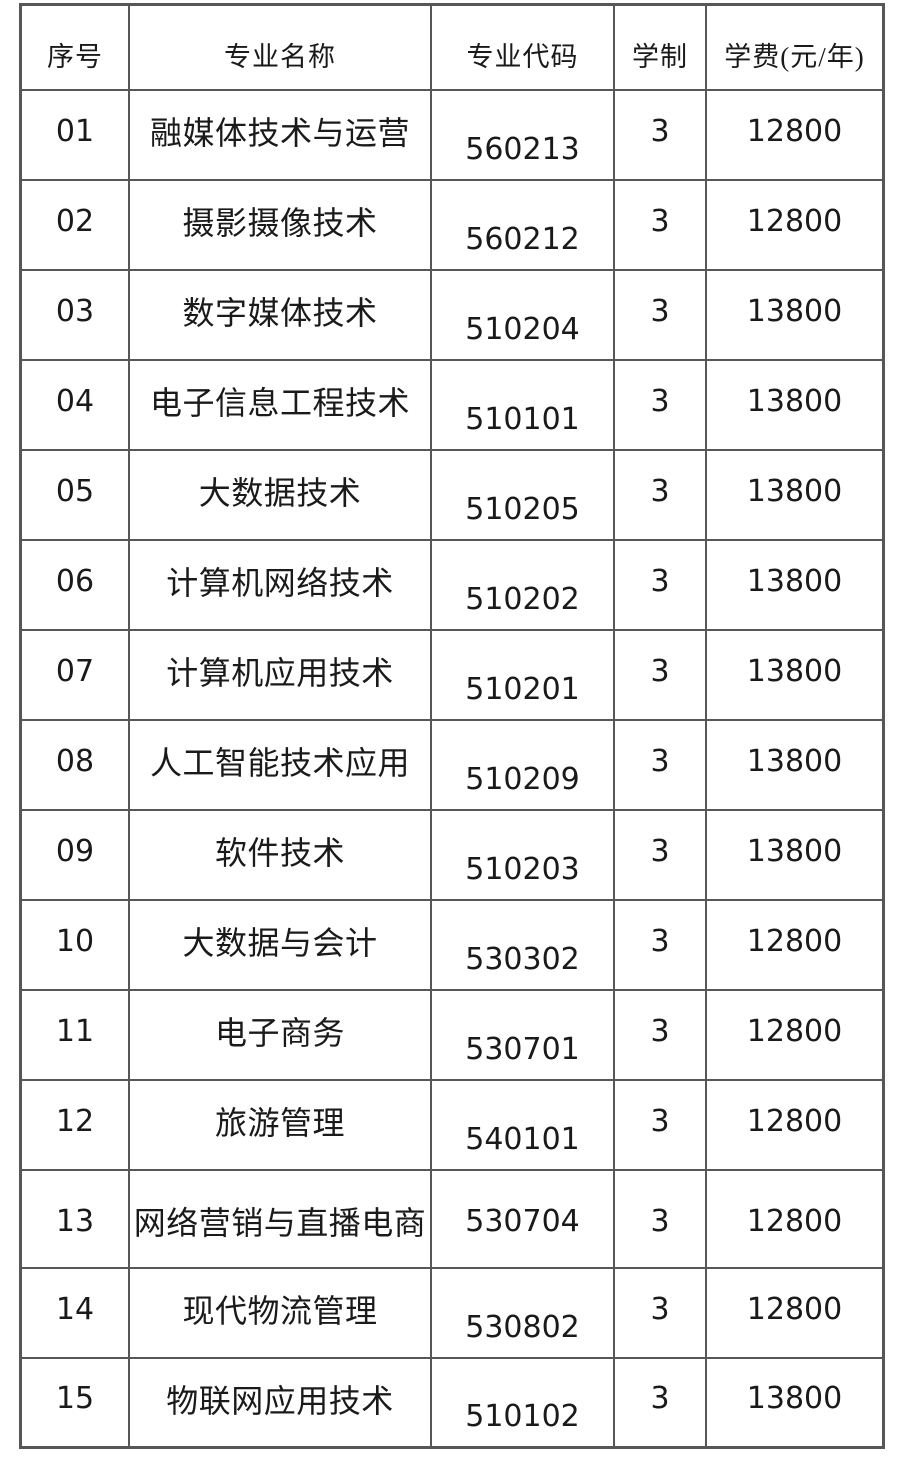 Image resolution: width=900 pixels, height=1462 pixels. I want to click on header-seq-cell: 序号, so click(76, 47).